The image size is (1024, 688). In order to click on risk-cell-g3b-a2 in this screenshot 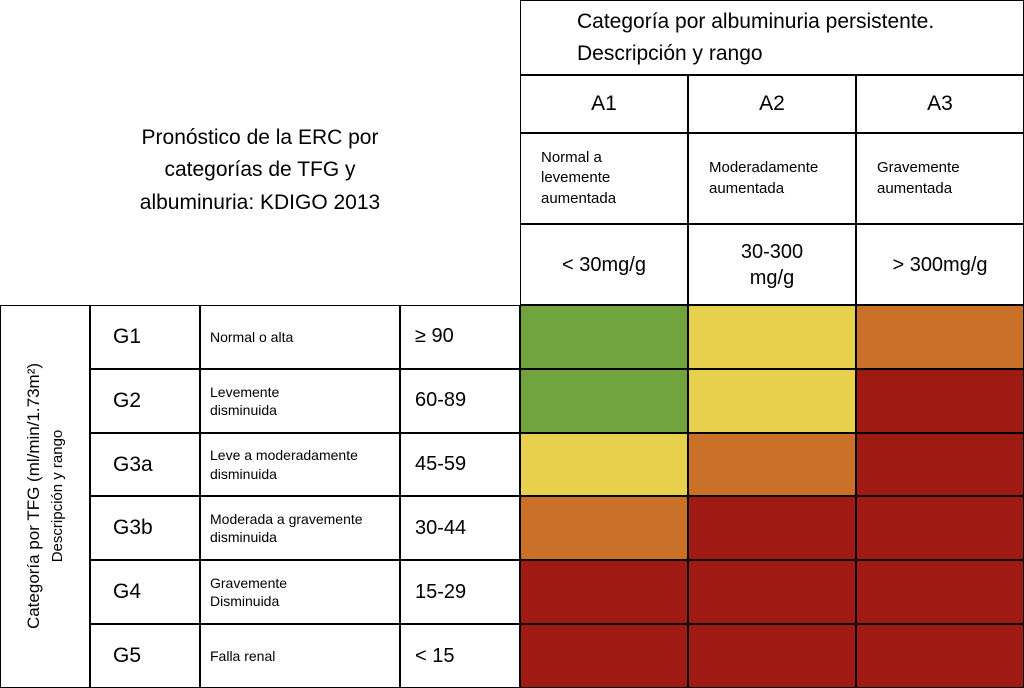, I will do `click(772, 528)`.